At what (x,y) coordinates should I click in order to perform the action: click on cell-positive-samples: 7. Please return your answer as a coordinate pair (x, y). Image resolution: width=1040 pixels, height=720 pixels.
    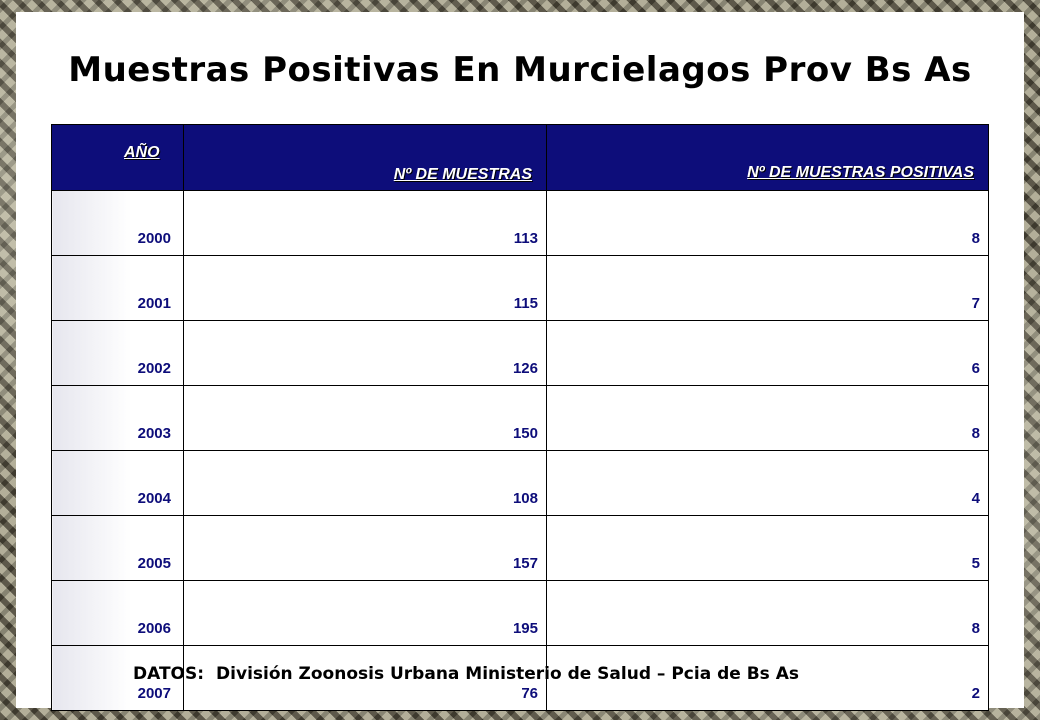
    Looking at the image, I should click on (767, 288).